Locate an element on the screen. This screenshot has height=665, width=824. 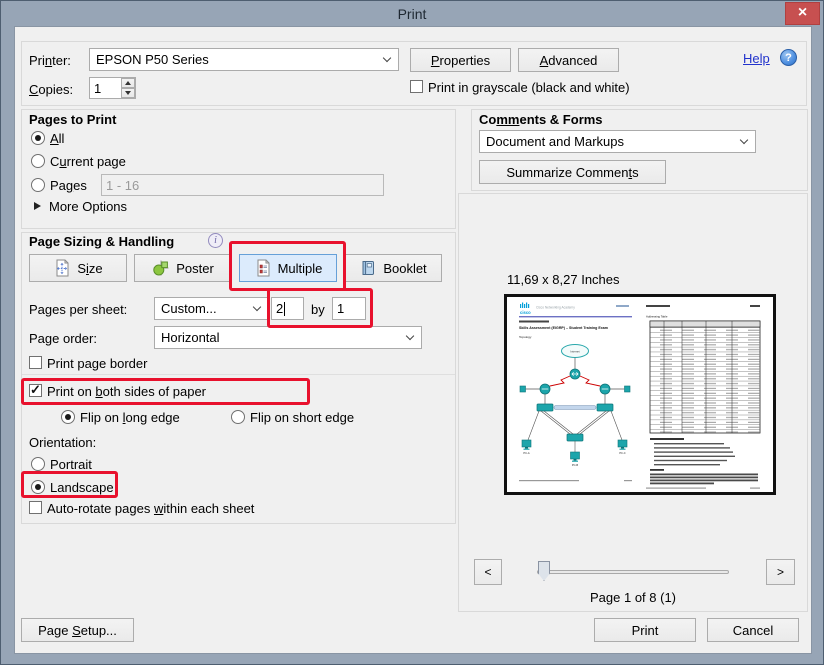
size-button-label: Size is located at coordinates (90, 268).